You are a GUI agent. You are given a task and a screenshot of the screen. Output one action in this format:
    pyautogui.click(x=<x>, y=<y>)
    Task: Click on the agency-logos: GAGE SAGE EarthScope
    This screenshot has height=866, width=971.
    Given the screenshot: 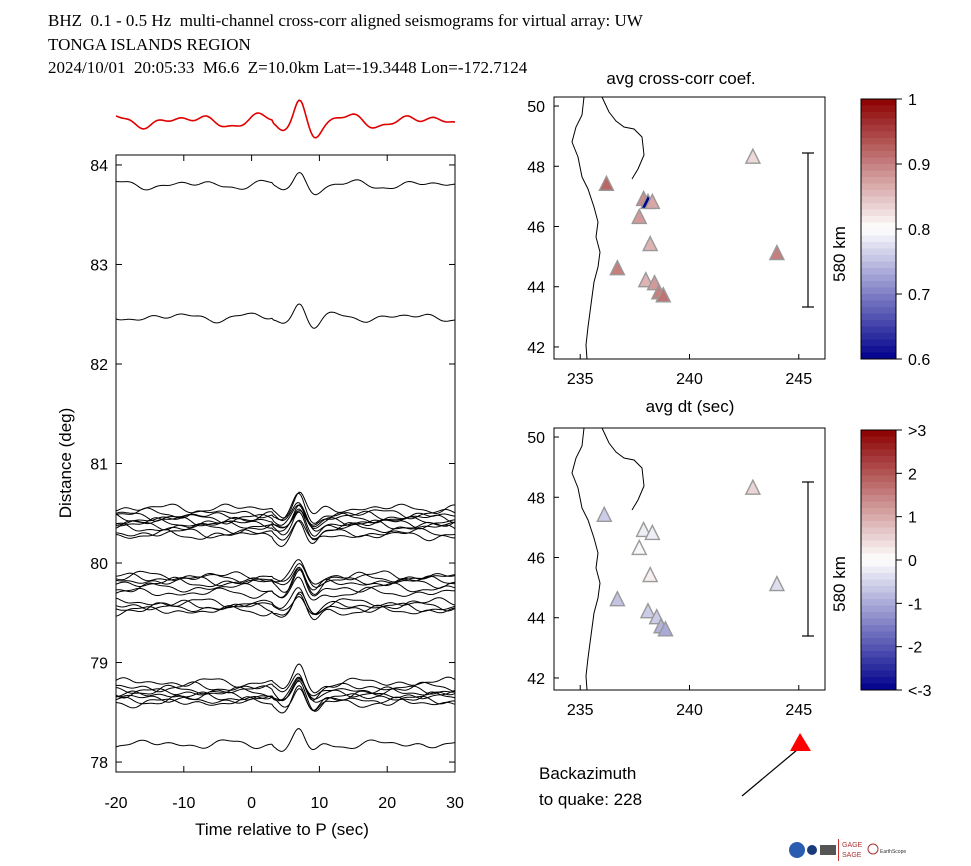 What is the action you would take?
    pyautogui.click(x=847, y=850)
    